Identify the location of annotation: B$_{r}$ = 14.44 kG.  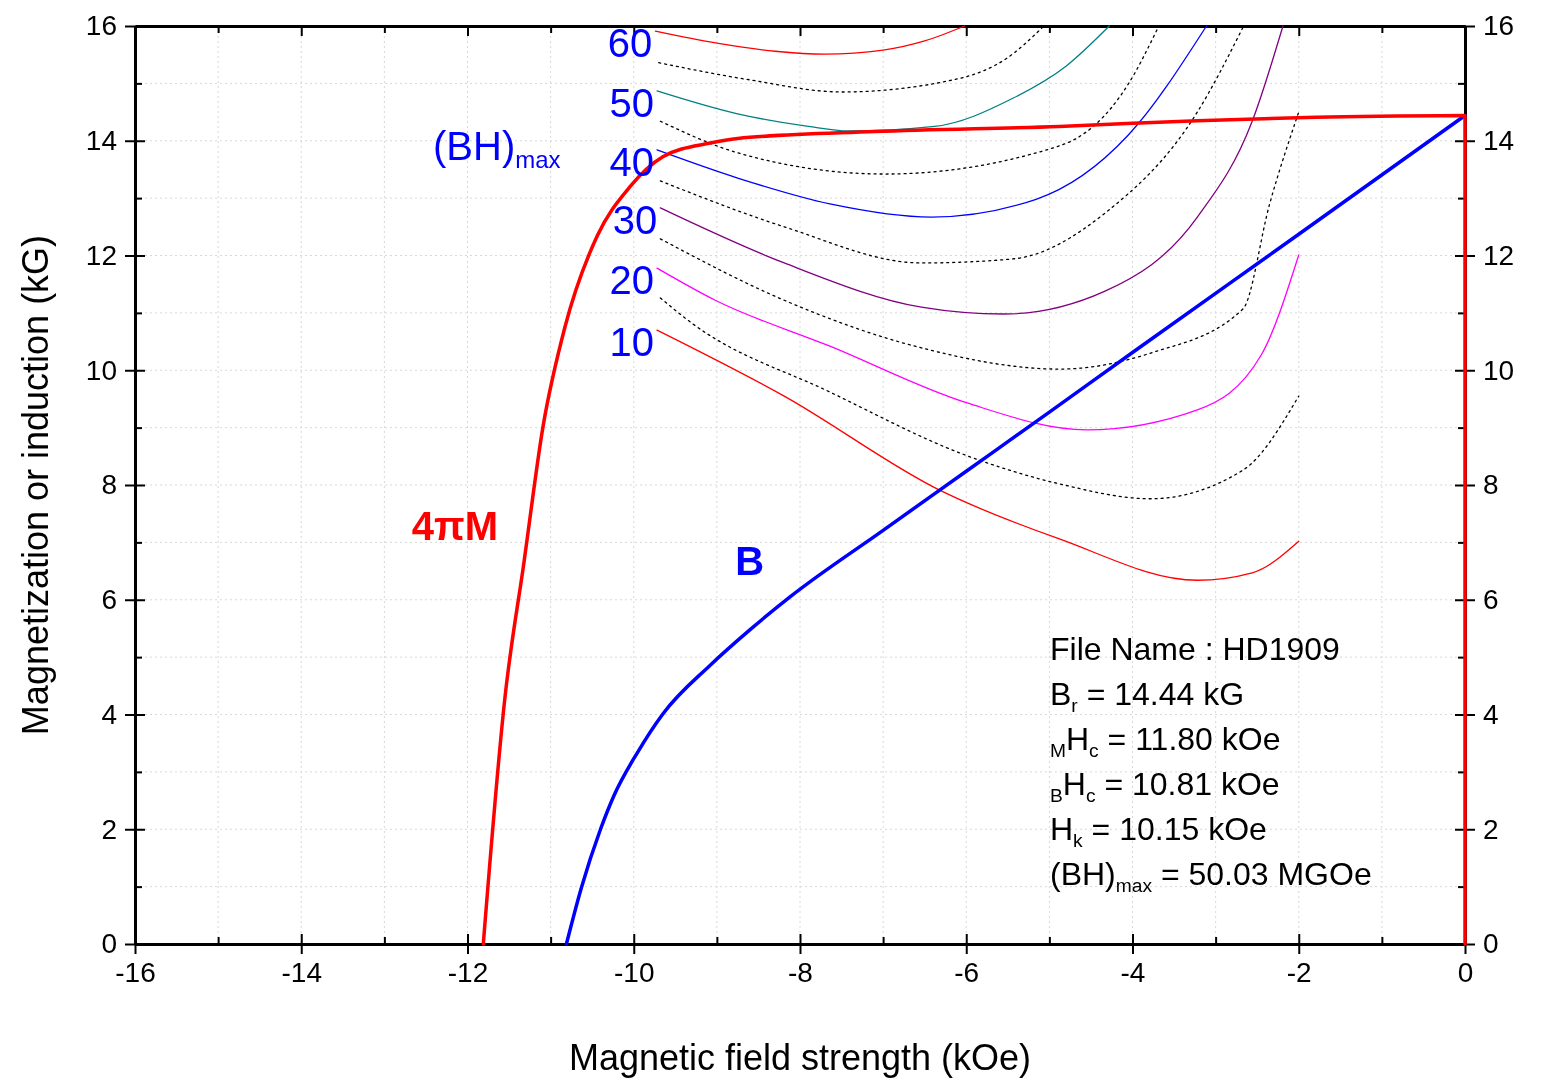
(1147, 696).